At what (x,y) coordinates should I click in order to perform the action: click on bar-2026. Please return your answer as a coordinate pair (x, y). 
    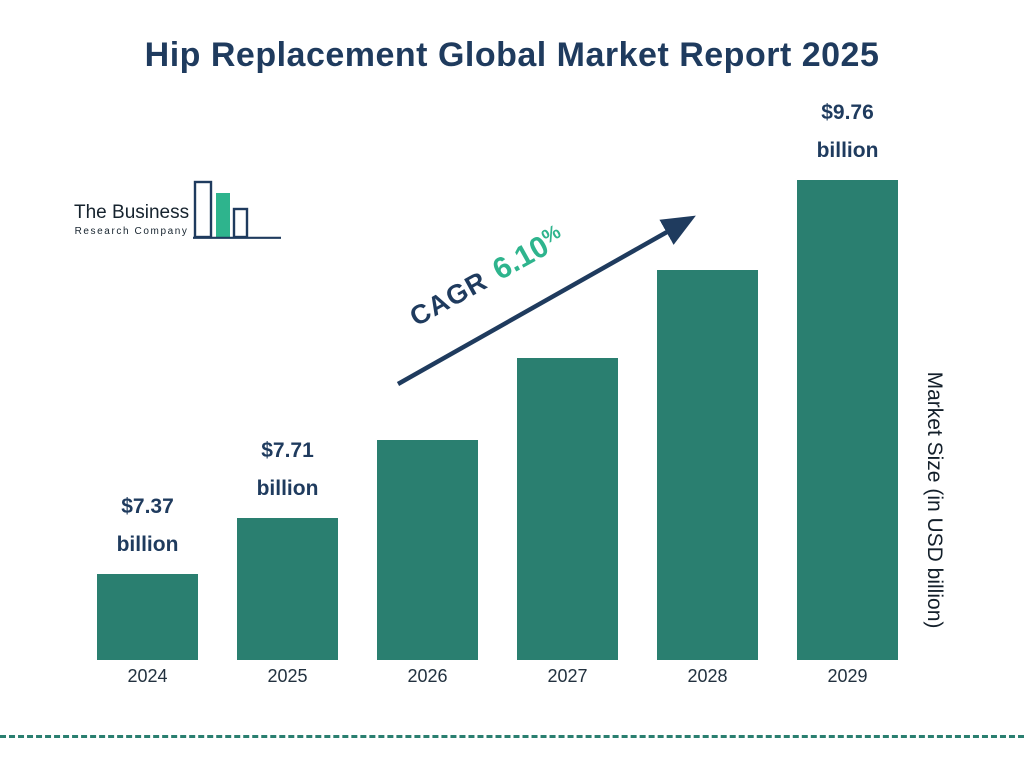
    Looking at the image, I should click on (427, 550).